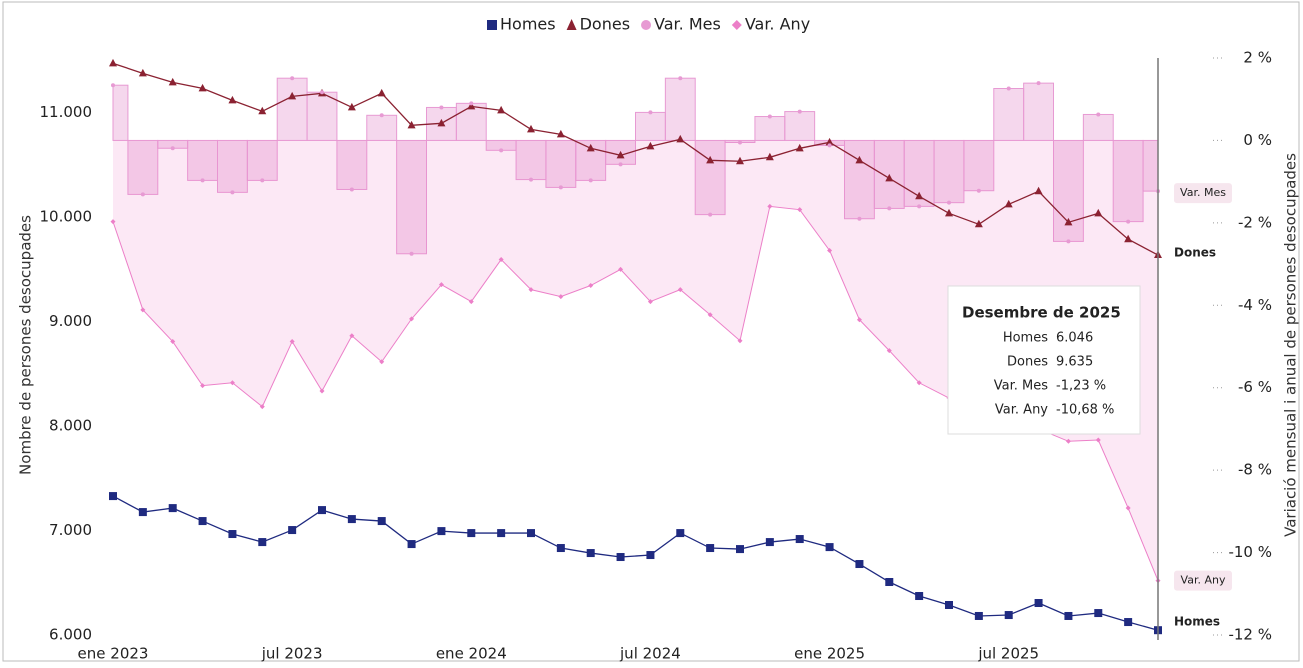 This screenshot has height=668, width=1303. I want to click on y2-tick-label: -10 %, so click(1250, 552).